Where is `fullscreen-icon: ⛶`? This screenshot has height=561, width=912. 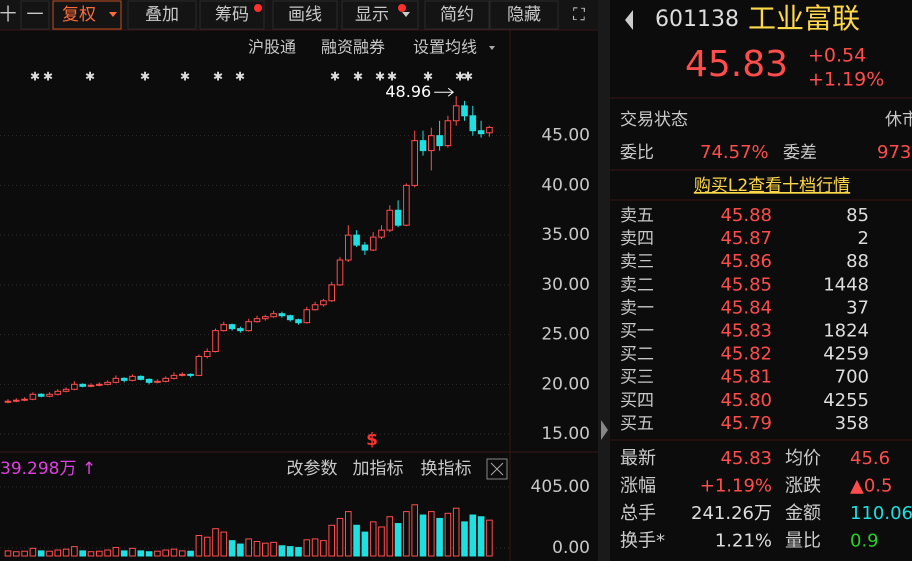 fullscreen-icon: ⛶ is located at coordinates (579, 15).